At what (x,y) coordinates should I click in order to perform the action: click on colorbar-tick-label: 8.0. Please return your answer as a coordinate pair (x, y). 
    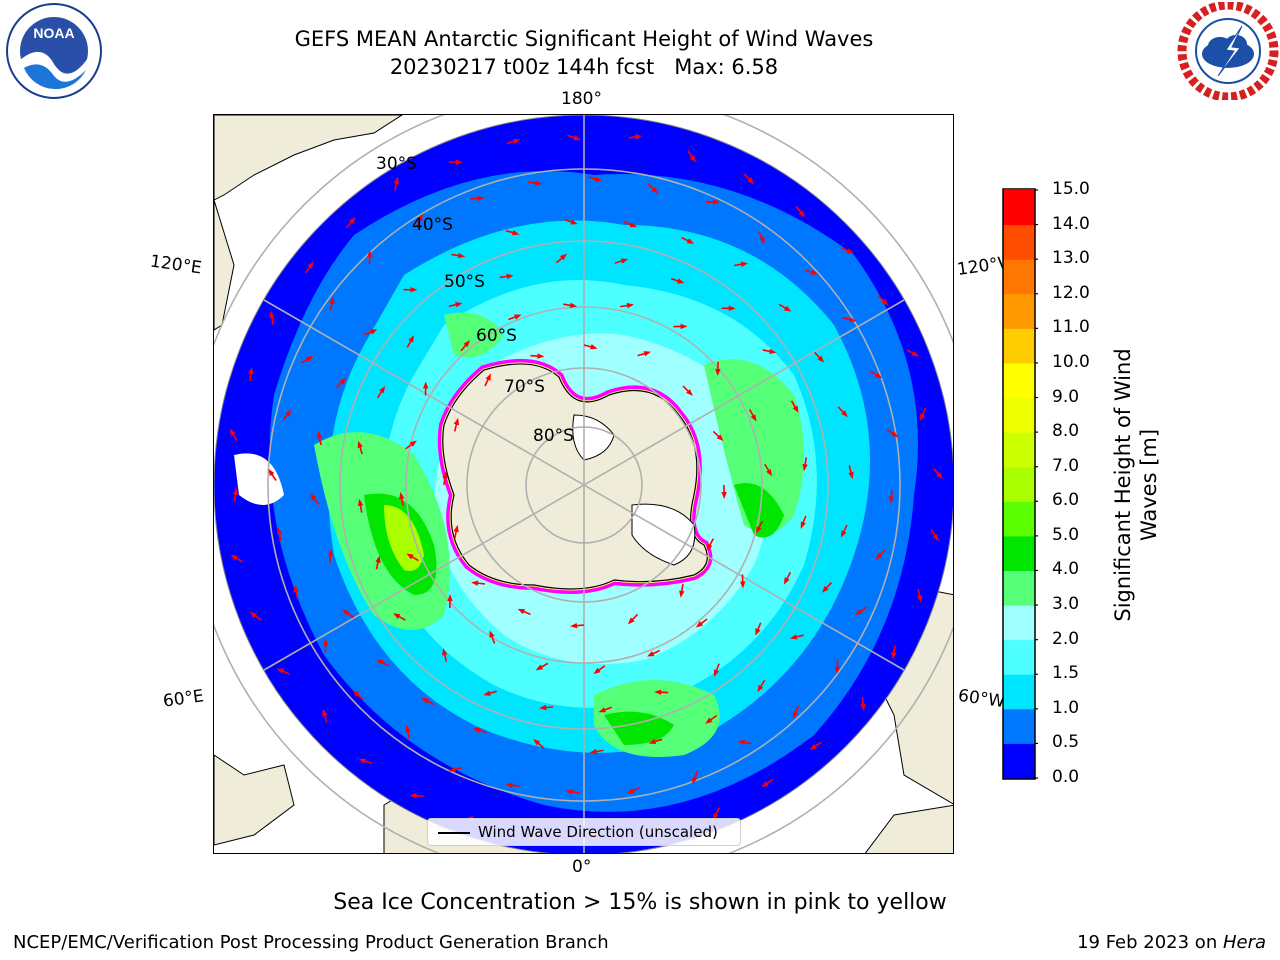
    Looking at the image, I should click on (1066, 431).